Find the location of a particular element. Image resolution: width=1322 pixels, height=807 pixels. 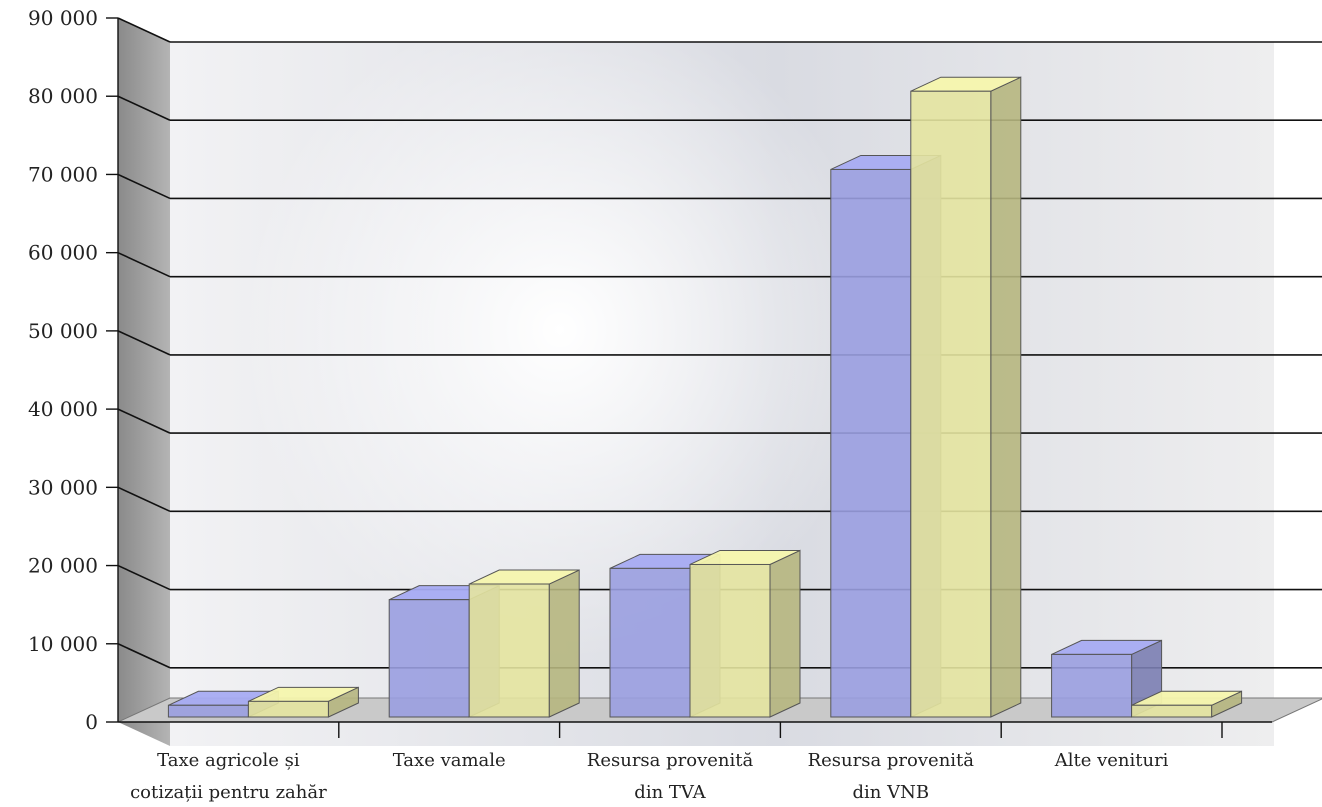

x-tick-label: Alte venituri is located at coordinates (1111, 760).